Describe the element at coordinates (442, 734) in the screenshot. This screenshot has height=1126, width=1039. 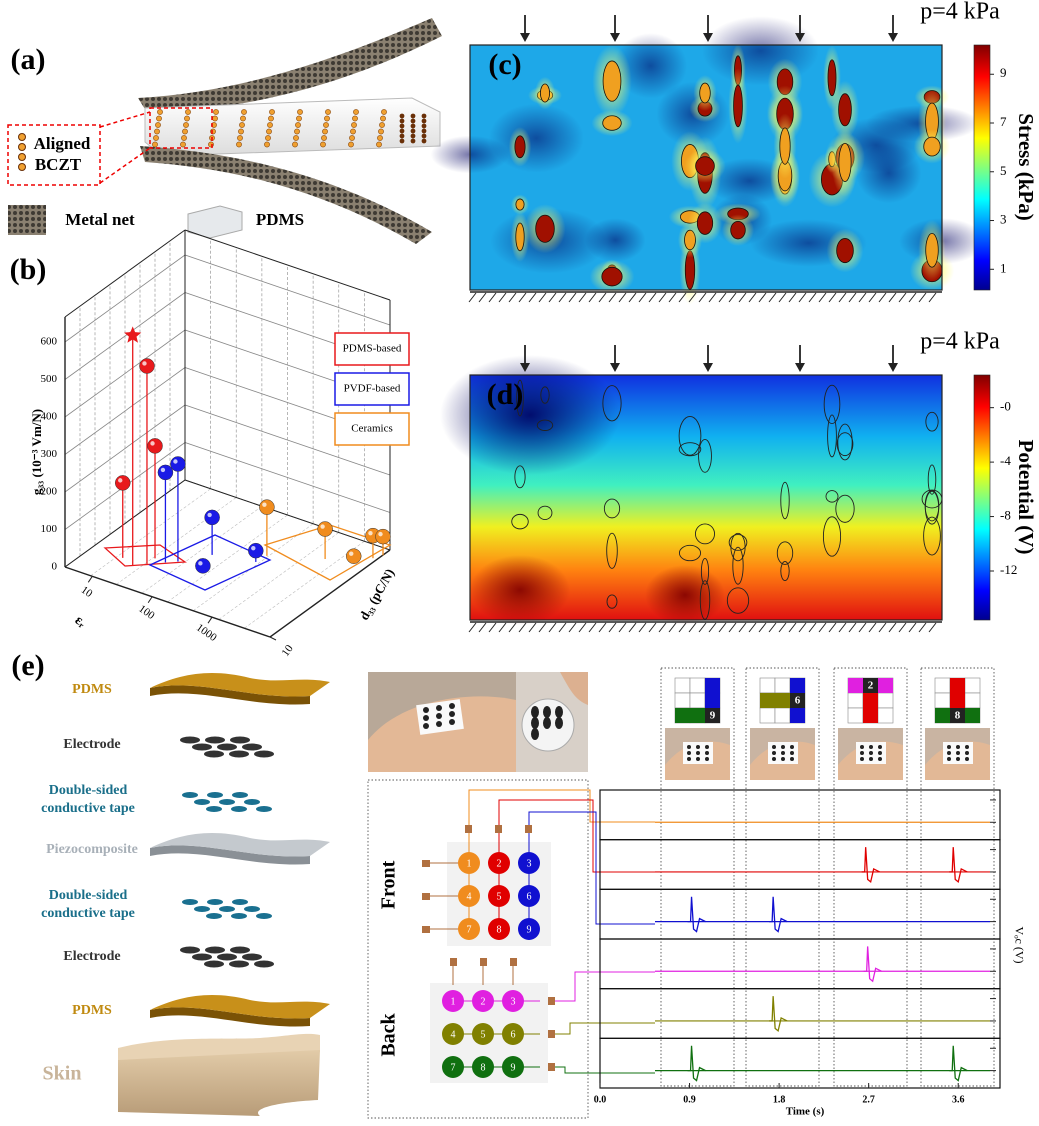
I see `hand` at that location.